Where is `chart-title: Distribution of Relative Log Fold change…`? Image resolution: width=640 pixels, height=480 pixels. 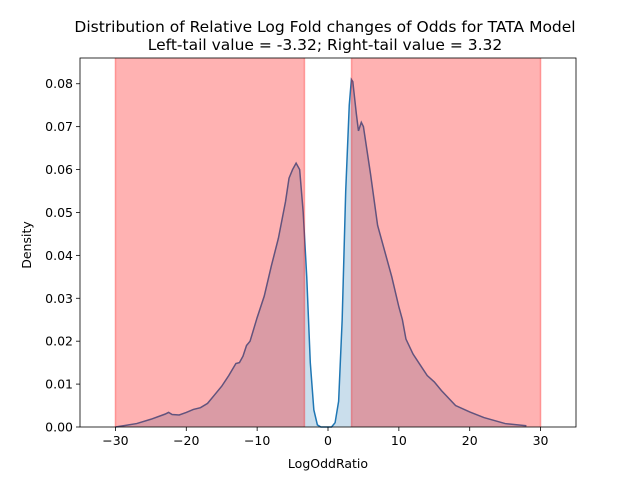
chart-title: Distribution of Relative Log Fold change… is located at coordinates (324, 27).